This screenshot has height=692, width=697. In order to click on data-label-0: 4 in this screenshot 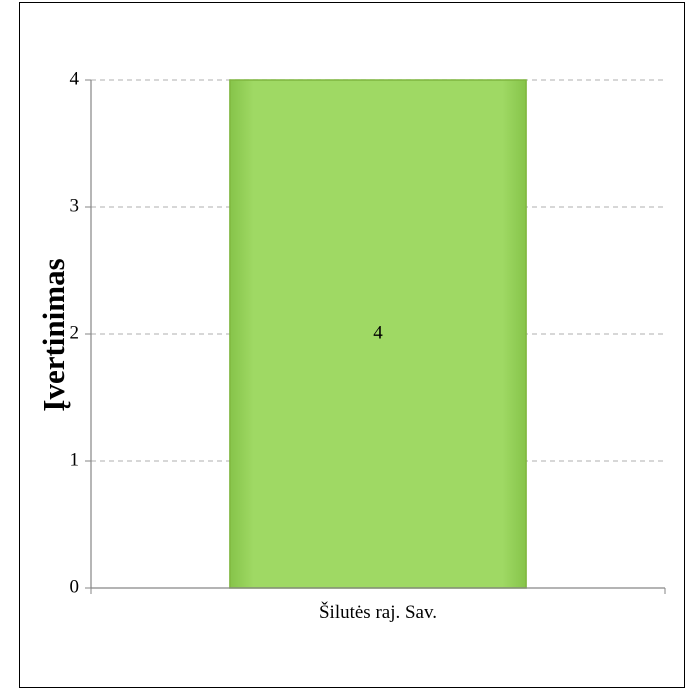, I will do `click(378, 332)`.